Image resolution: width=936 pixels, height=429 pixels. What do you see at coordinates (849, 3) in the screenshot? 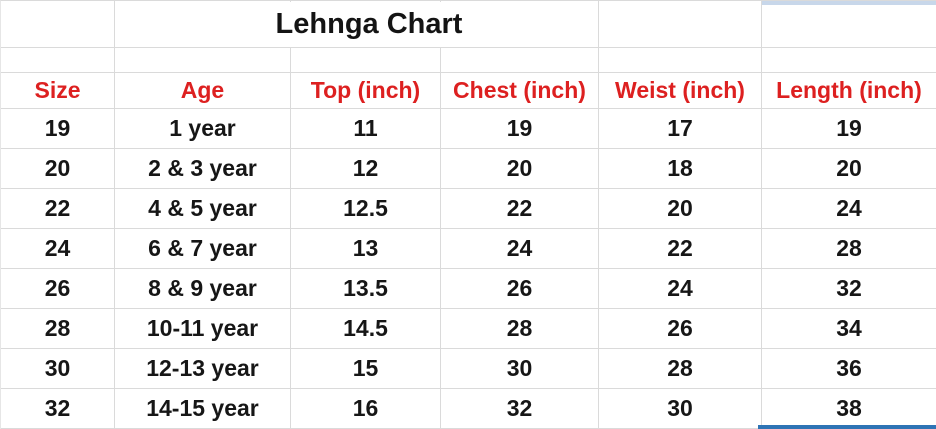
I see `column-highlight-bar` at bounding box center [849, 3].